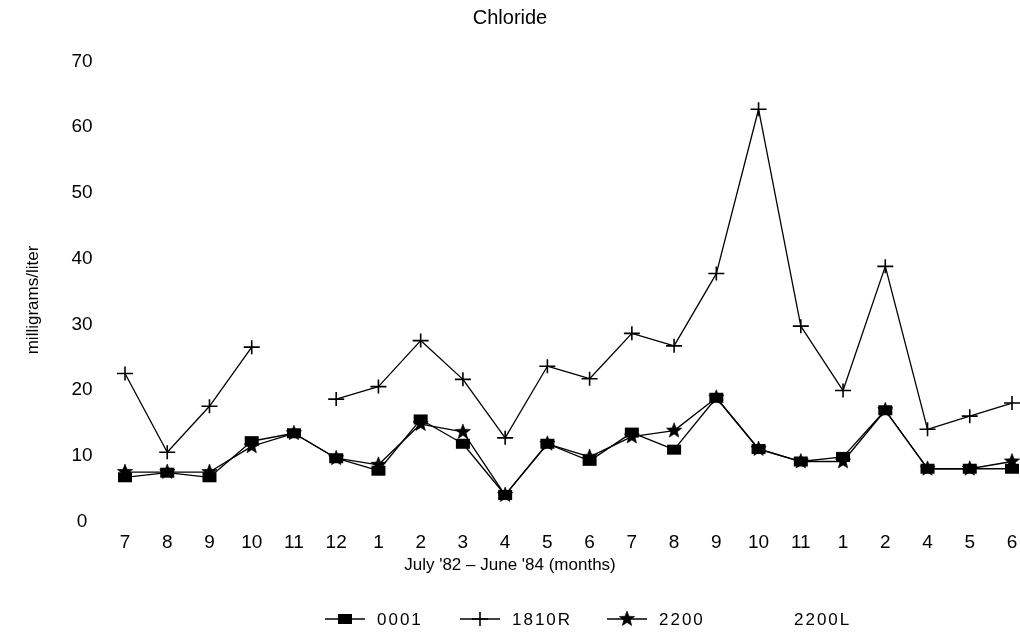 The image size is (1020, 643). What do you see at coordinates (32, 300) in the screenshot?
I see `y-axis-title: milligrams/liter` at bounding box center [32, 300].